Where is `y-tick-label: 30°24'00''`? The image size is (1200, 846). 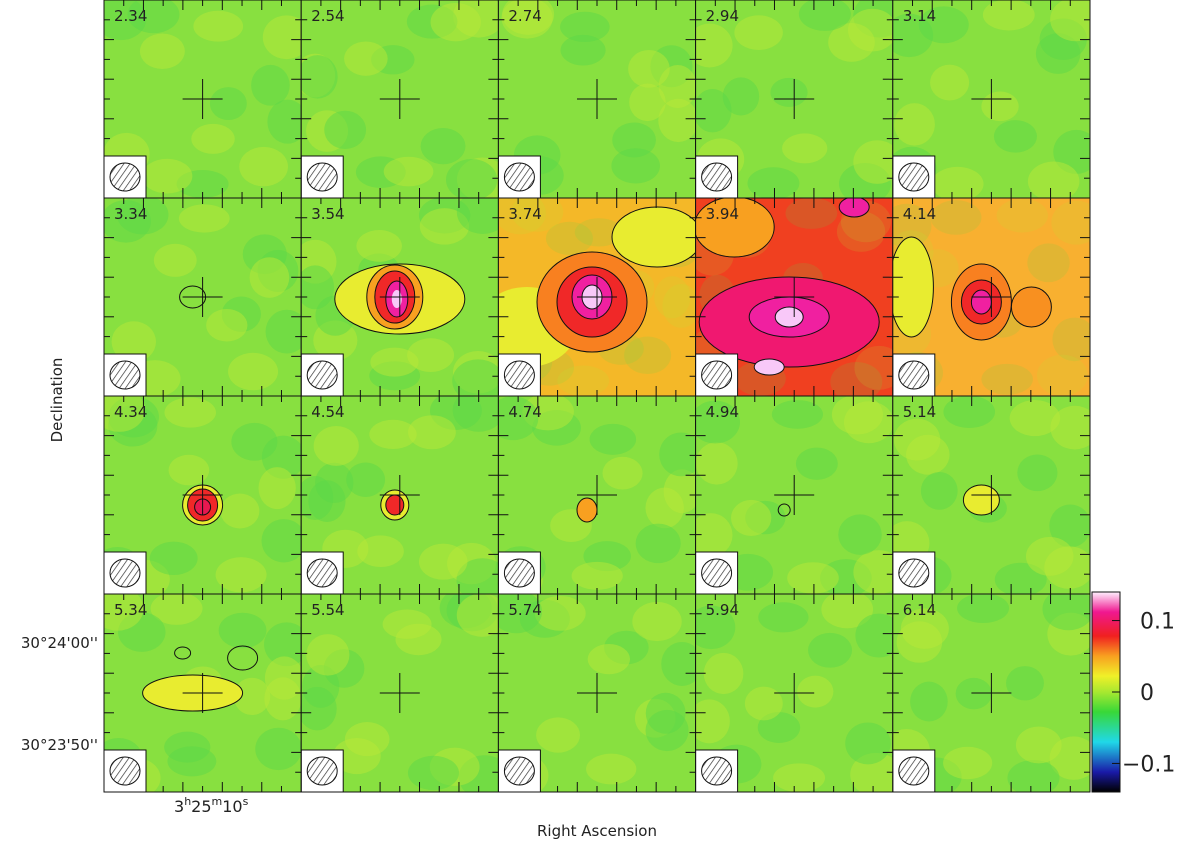 y-tick-label: 30°24'00'' is located at coordinates (59, 643).